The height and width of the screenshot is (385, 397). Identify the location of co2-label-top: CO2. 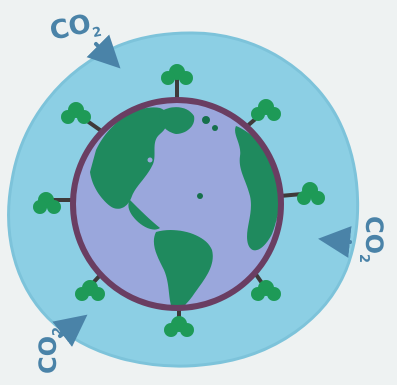
(75, 28).